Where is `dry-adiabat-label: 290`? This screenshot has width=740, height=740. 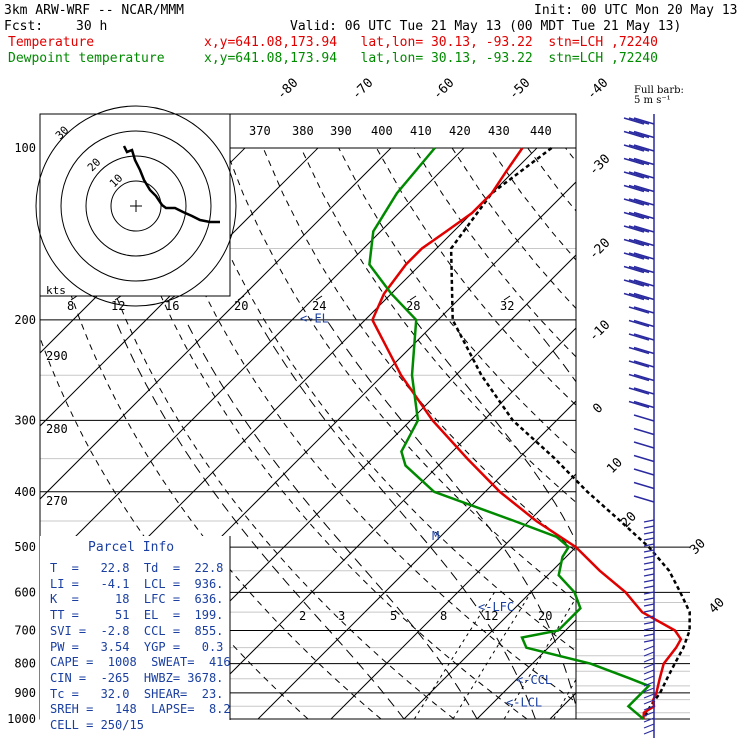 dry-adiabat-label: 290 is located at coordinates (57, 356).